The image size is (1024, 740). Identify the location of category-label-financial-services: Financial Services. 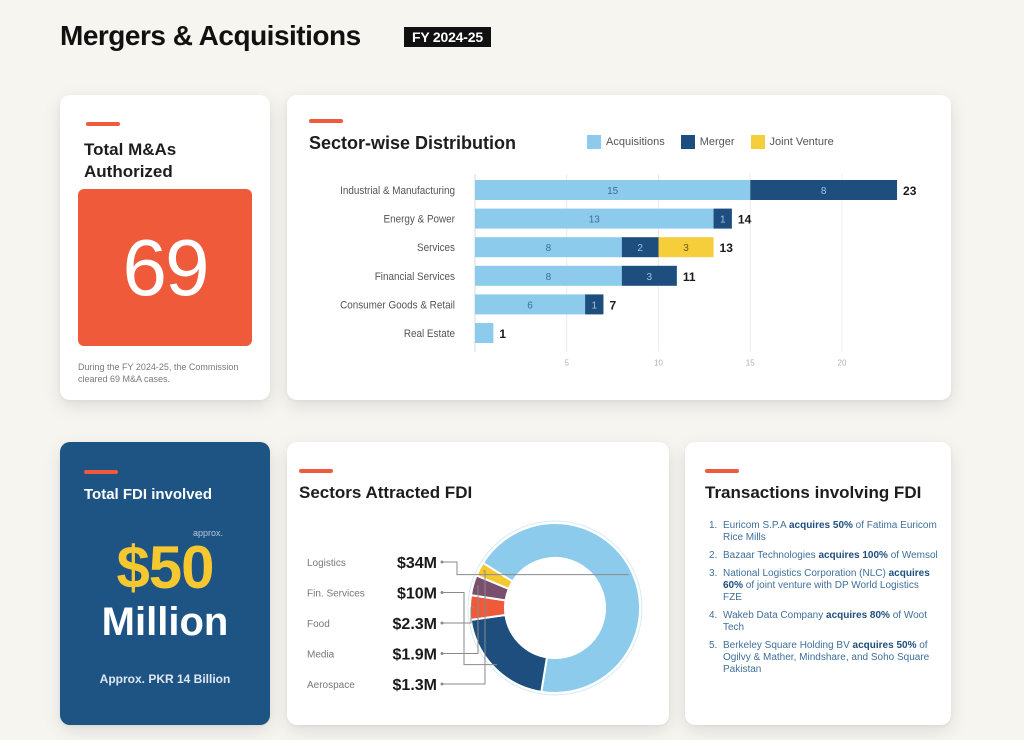
(415, 277).